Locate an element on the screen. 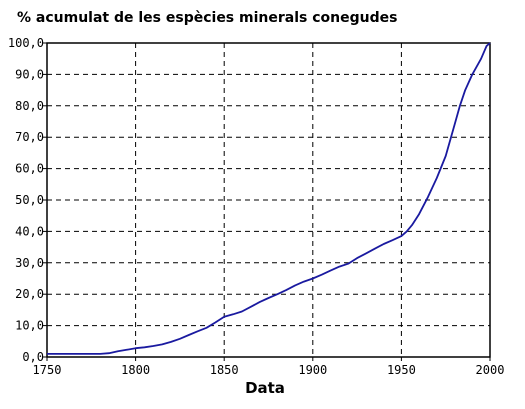  y-tick-label: 50,0 is located at coordinates (29, 200).